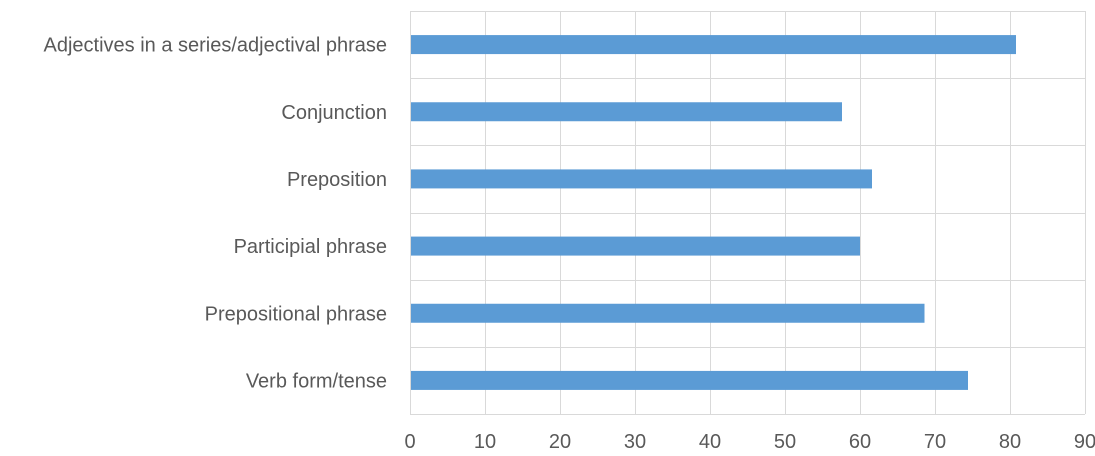  Describe the element at coordinates (1010, 442) in the screenshot. I see `x-tick-label: 80` at that location.